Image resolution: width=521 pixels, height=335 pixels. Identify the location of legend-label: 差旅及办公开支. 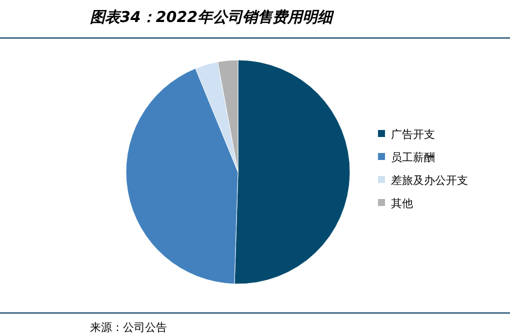
(429, 180).